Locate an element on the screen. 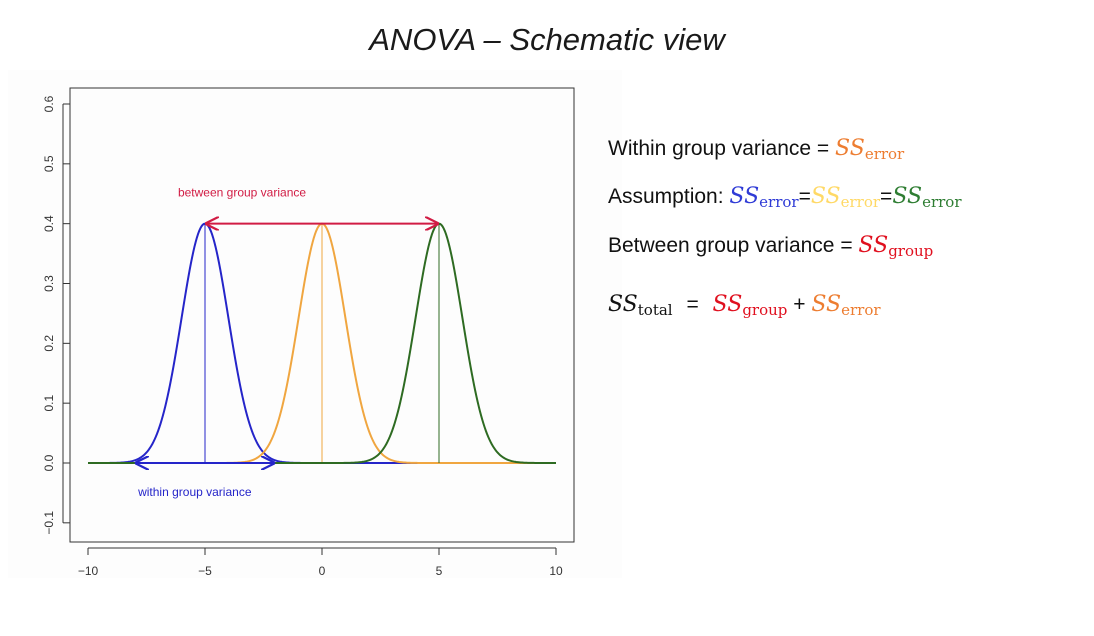 The width and height of the screenshot is (1094, 636). total-equation: SStotal = SSgroup + SSerror is located at coordinates (744, 305).